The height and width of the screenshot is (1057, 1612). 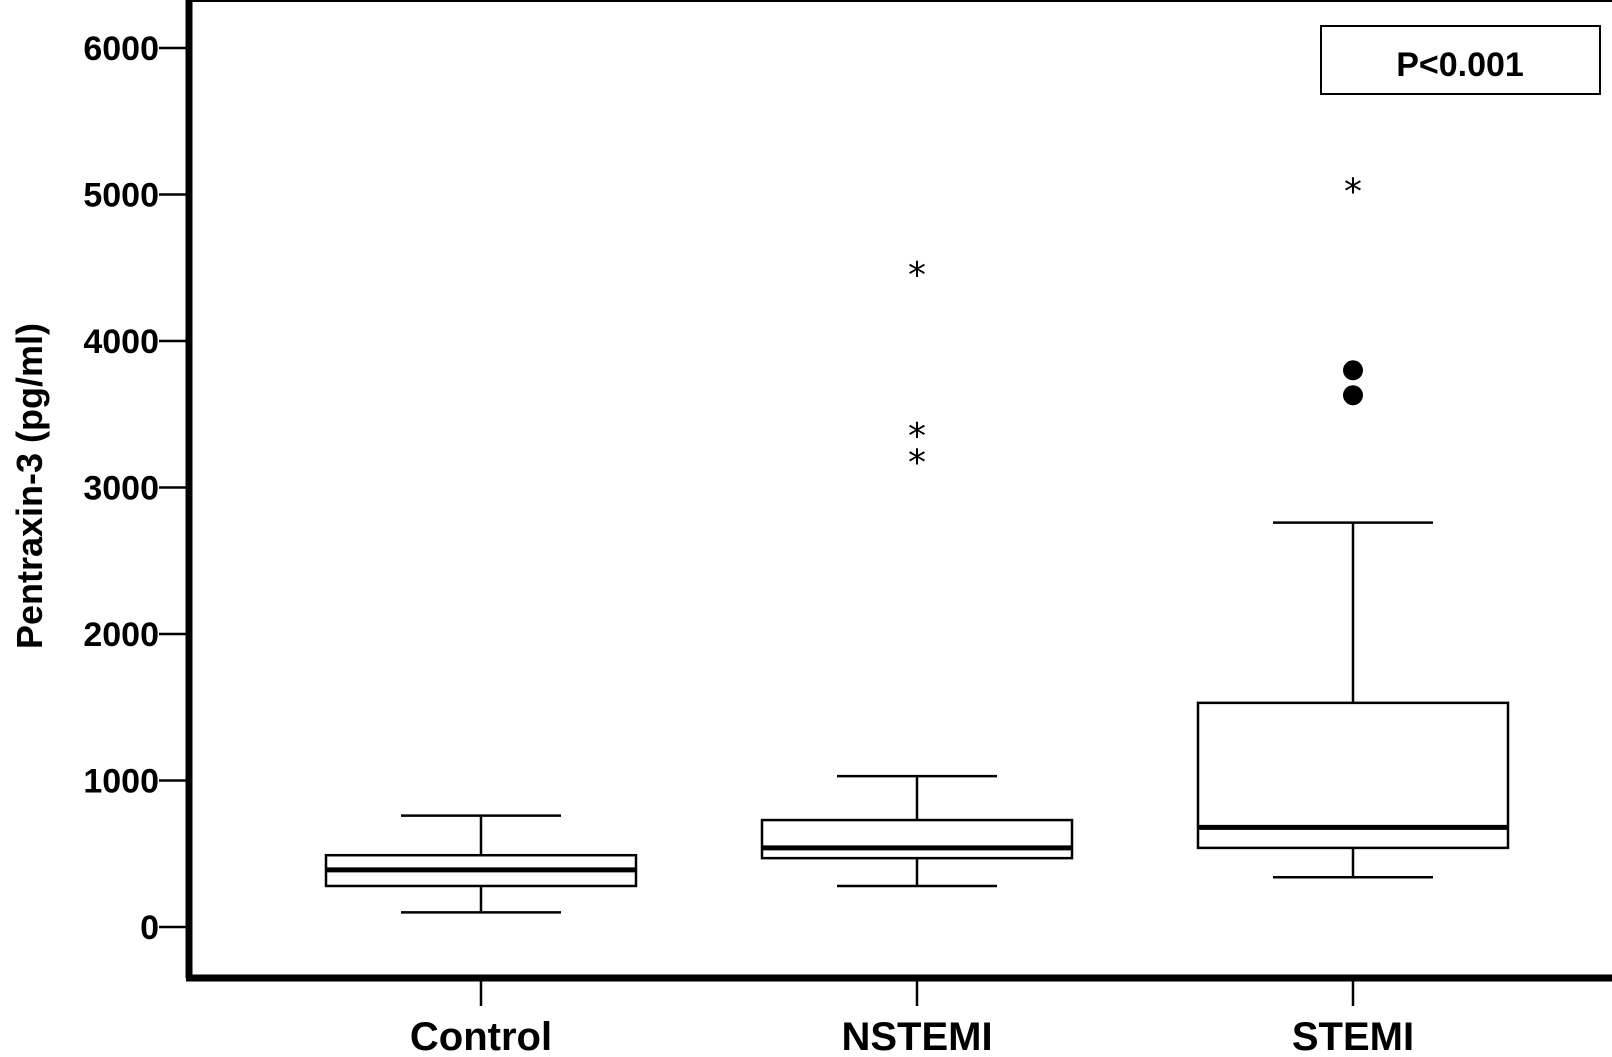 What do you see at coordinates (1353, 1036) in the screenshot?
I see `x-category-label: STEMI` at bounding box center [1353, 1036].